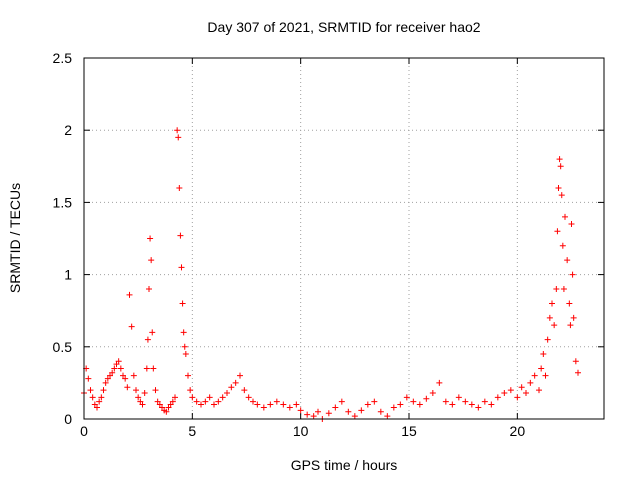 The image size is (640, 480). I want to click on y-tick-label: 2.5, so click(63, 58).